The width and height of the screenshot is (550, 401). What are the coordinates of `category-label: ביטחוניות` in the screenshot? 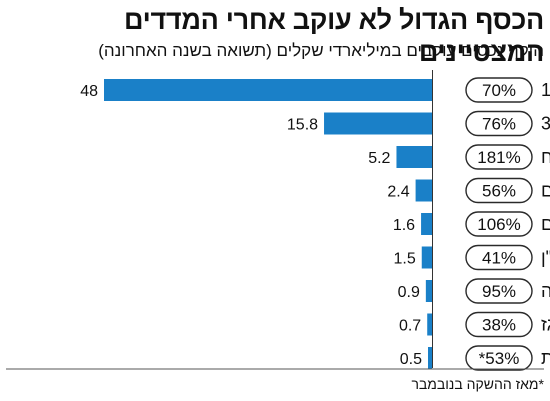 It's located at (545, 358).